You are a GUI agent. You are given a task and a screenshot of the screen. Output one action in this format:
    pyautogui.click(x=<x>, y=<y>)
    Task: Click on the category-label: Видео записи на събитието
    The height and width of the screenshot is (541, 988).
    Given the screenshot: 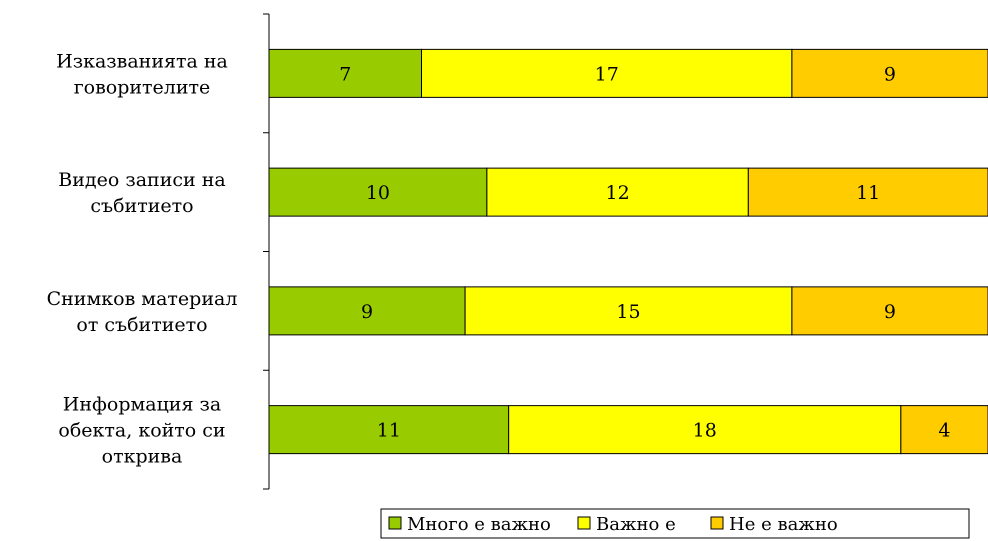 What is the action you would take?
    pyautogui.click(x=141, y=193)
    